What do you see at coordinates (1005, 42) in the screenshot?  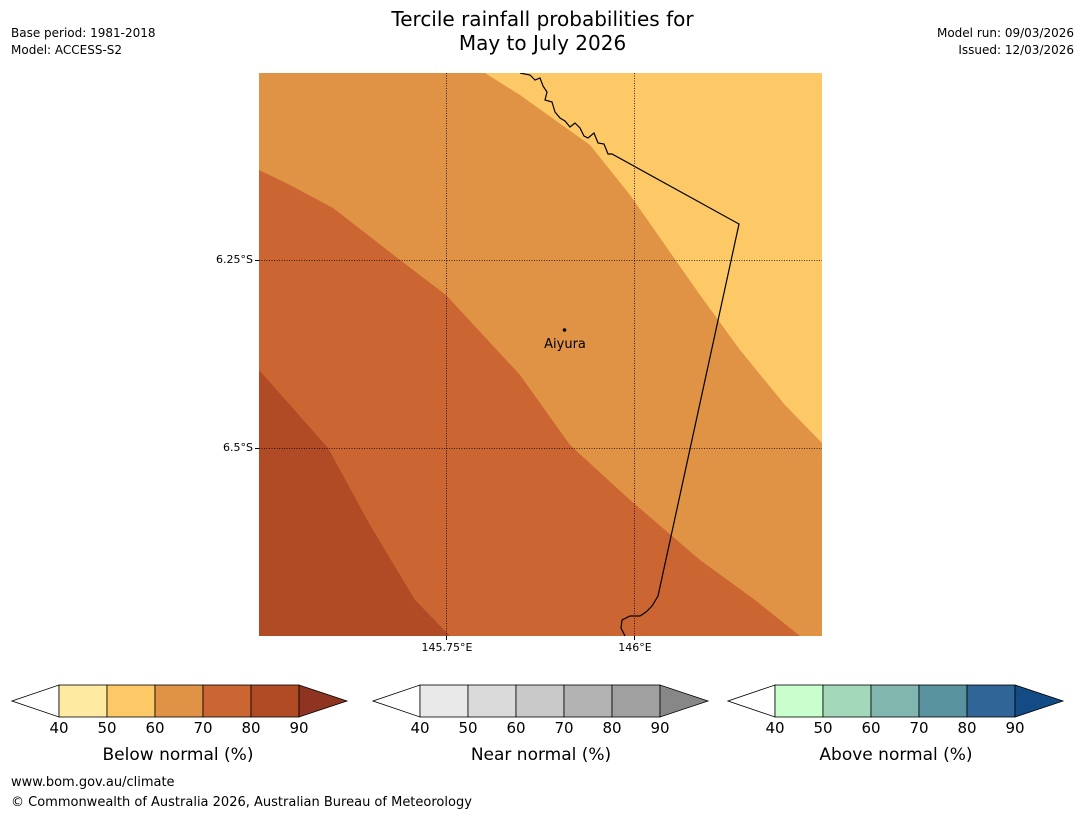 I see `meta-right: Model run: 09/03/2026 Issued: 12/03/2026` at bounding box center [1005, 42].